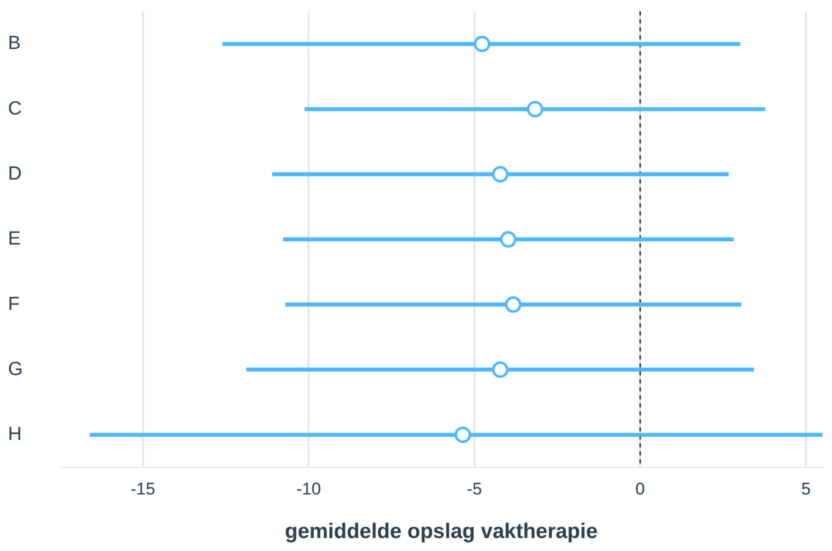 The width and height of the screenshot is (832, 551). Describe the element at coordinates (14, 239) in the screenshot. I see `y-tick-label: E` at that location.